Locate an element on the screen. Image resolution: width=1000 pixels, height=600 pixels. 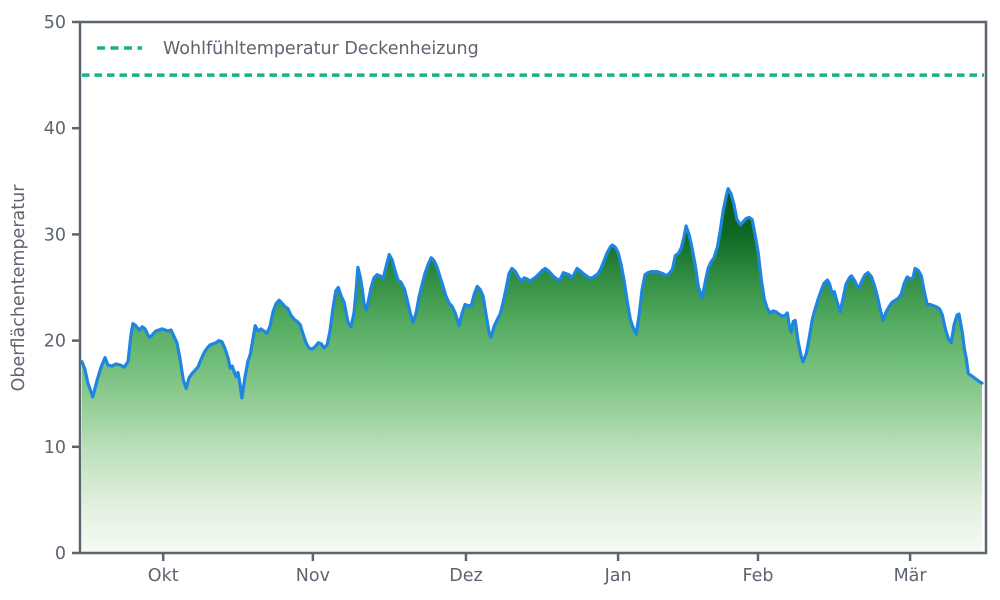
x-tick-label: Nov is located at coordinates (313, 576).